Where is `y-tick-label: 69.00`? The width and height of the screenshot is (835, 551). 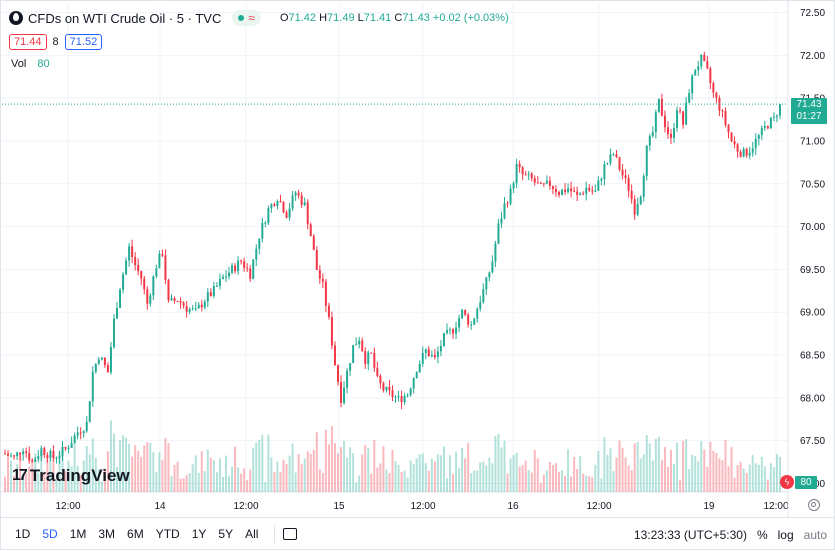
y-tick-label: 69.00 is located at coordinates (812, 313).